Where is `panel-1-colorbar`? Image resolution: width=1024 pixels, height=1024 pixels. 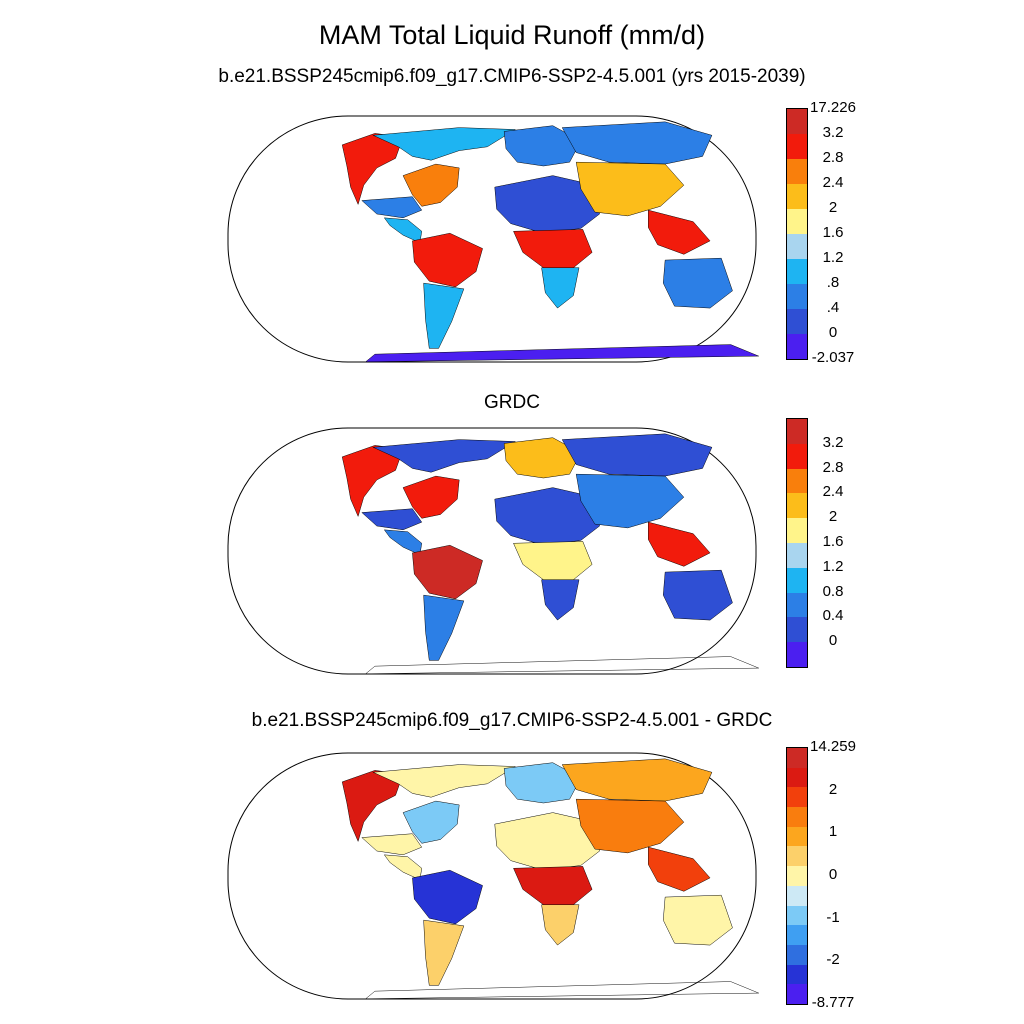 panel-1-colorbar is located at coordinates (797, 234).